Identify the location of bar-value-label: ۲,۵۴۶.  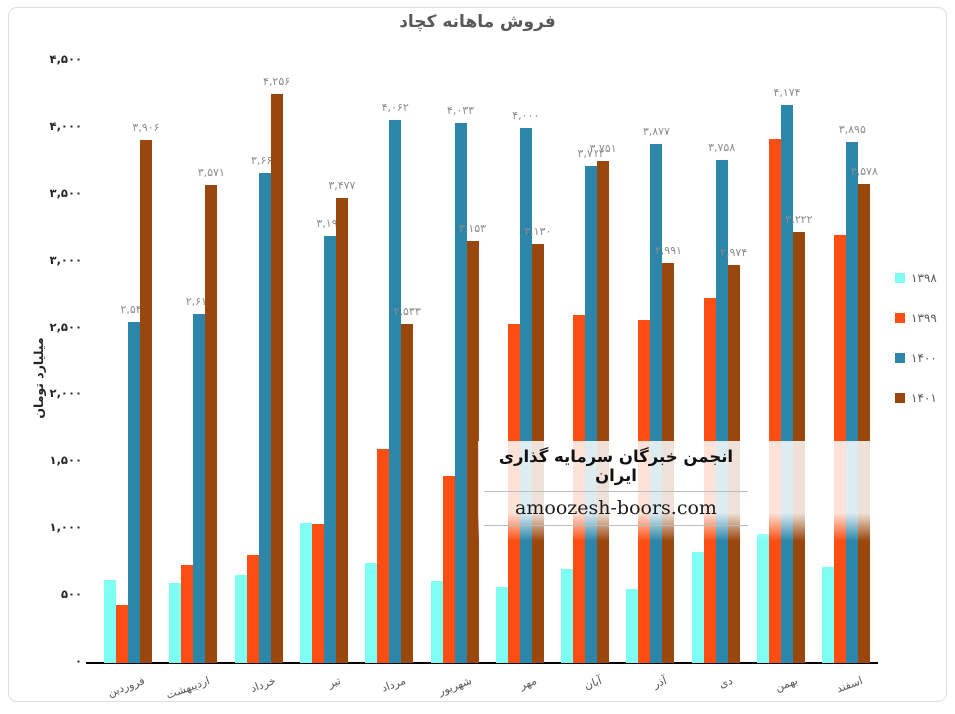
(134, 310).